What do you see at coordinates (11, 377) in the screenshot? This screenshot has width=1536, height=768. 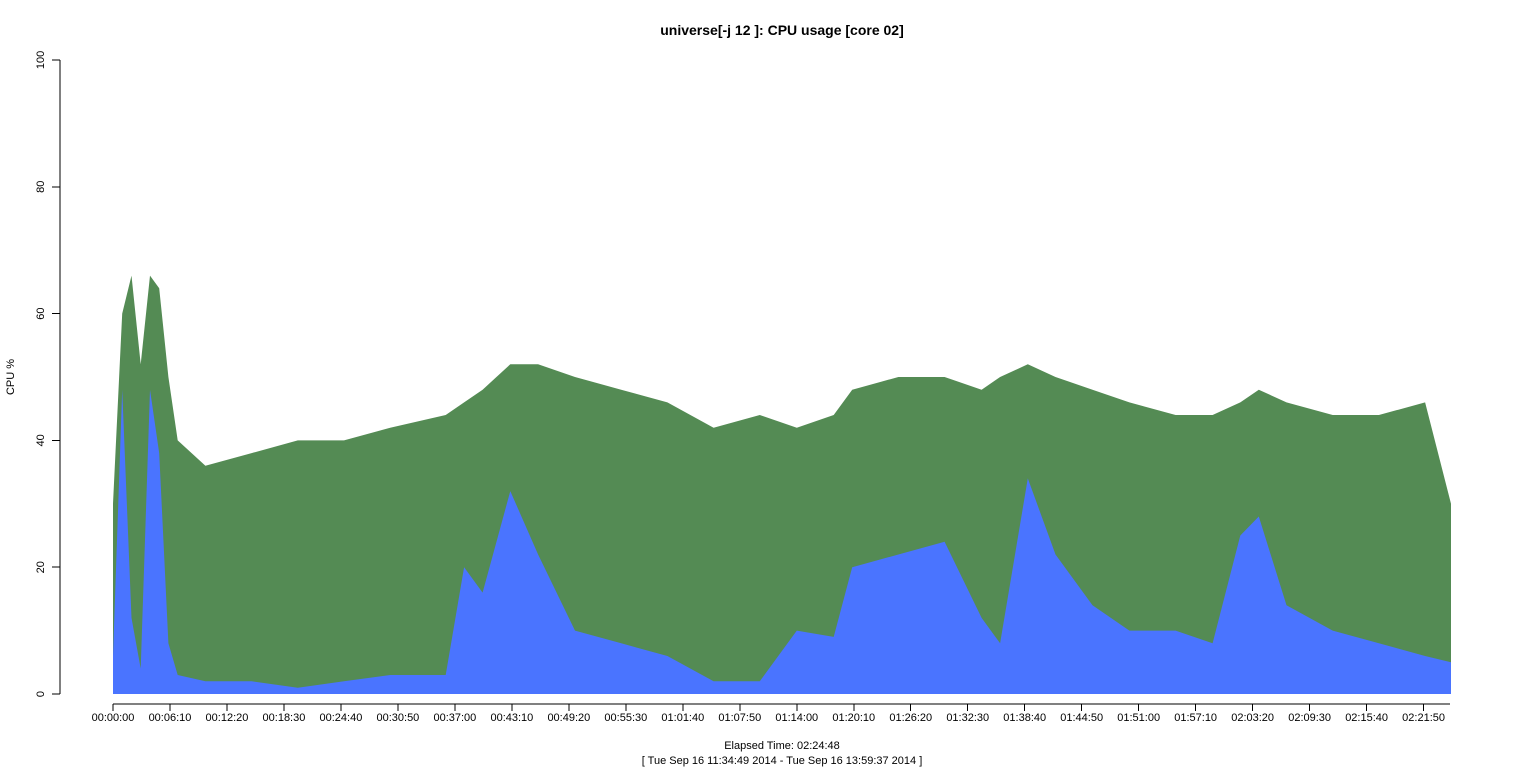 I see `y-axis-title: CPU %` at bounding box center [11, 377].